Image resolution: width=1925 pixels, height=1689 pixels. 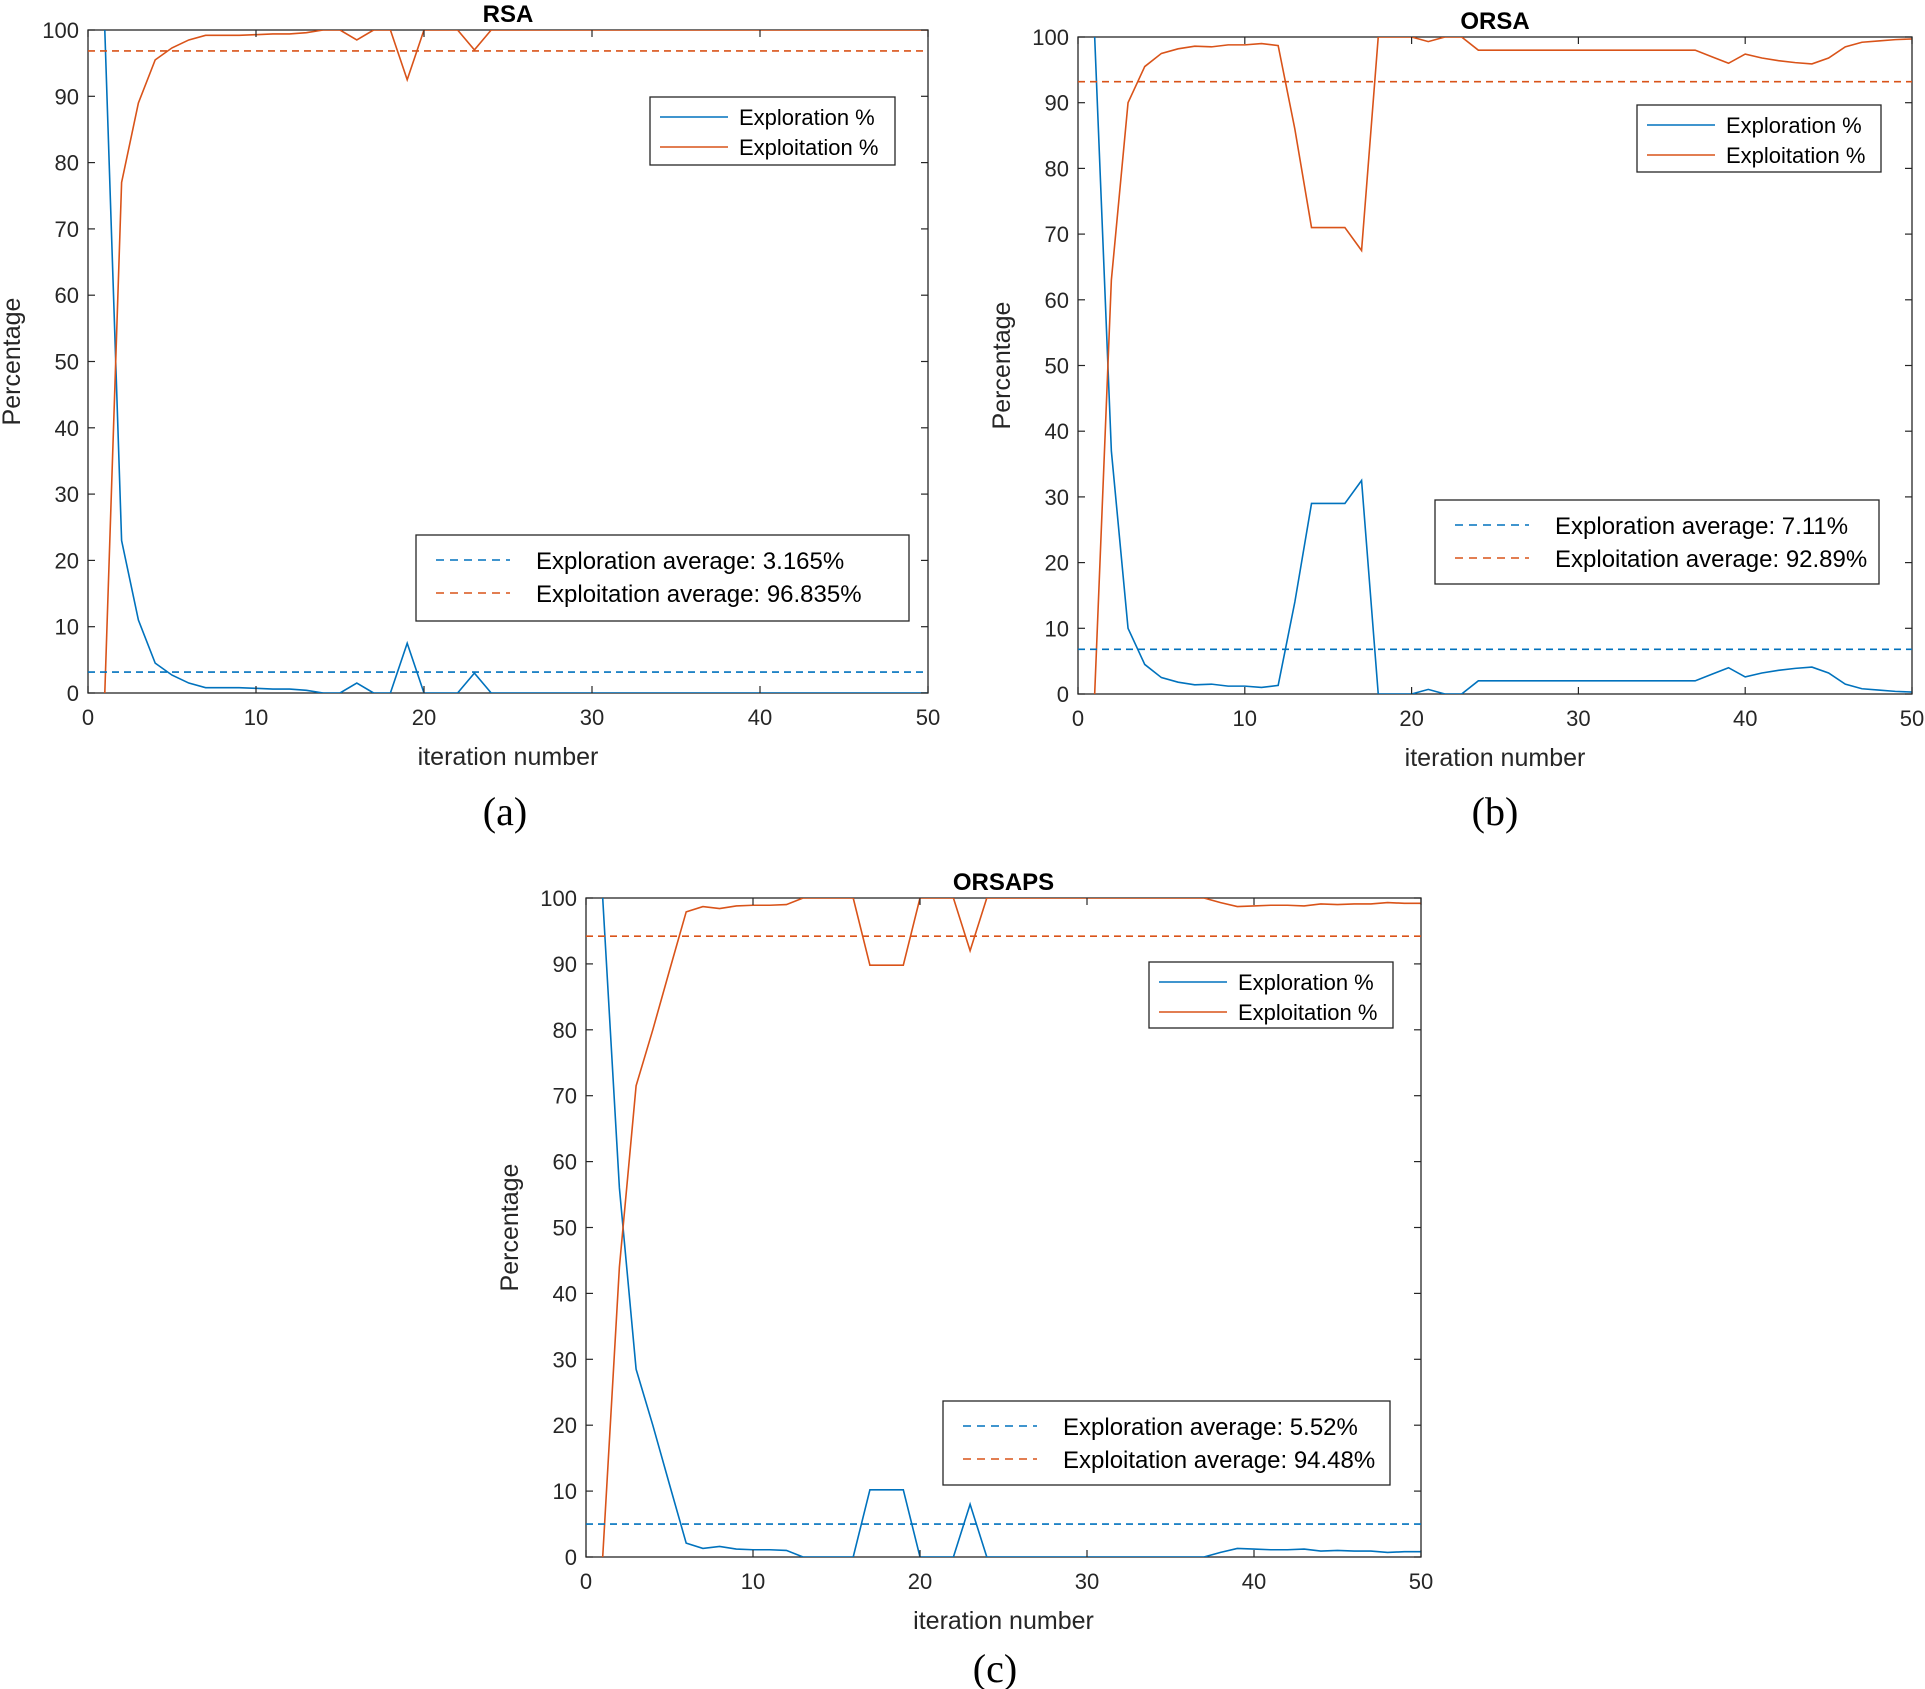 I want to click on legend-average-label: Exploitation average: 92.89%, so click(x=1711, y=559).